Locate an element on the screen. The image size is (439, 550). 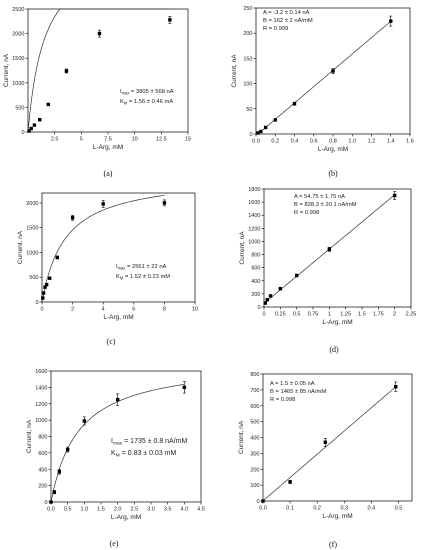
fit-annotation: R = 0.998 is located at coordinates (282, 400).